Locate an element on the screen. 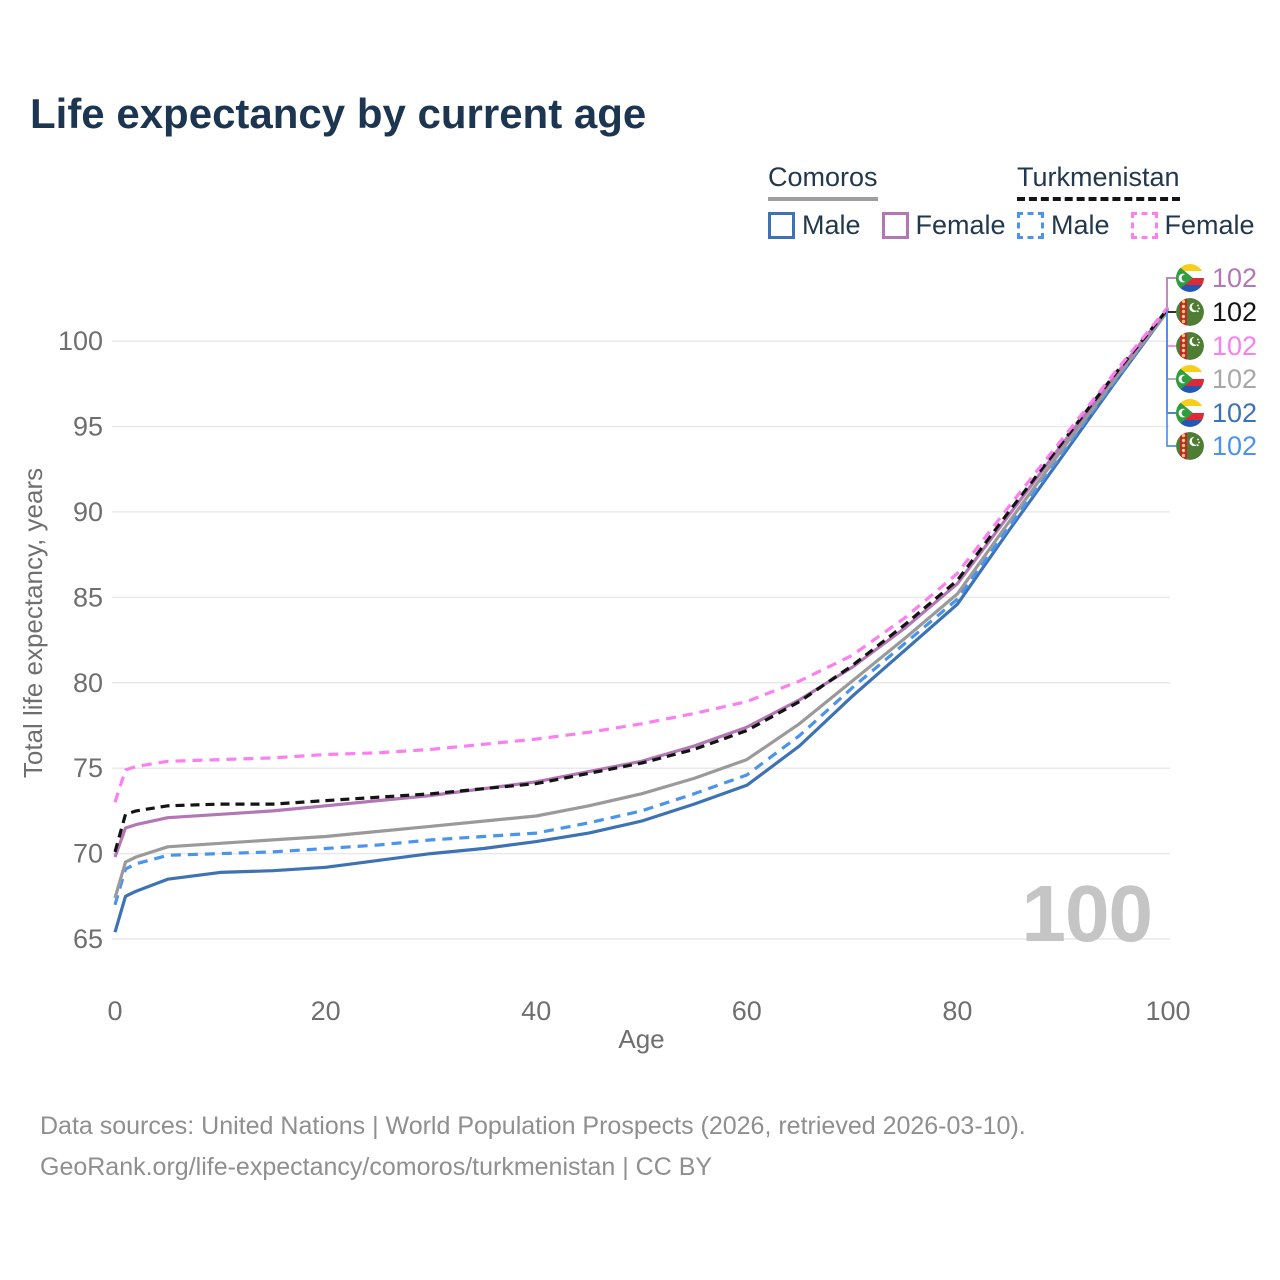 Image resolution: width=1280 pixels, height=1280 pixels. svg-text: Total life expectancy, years is located at coordinates (33, 623).